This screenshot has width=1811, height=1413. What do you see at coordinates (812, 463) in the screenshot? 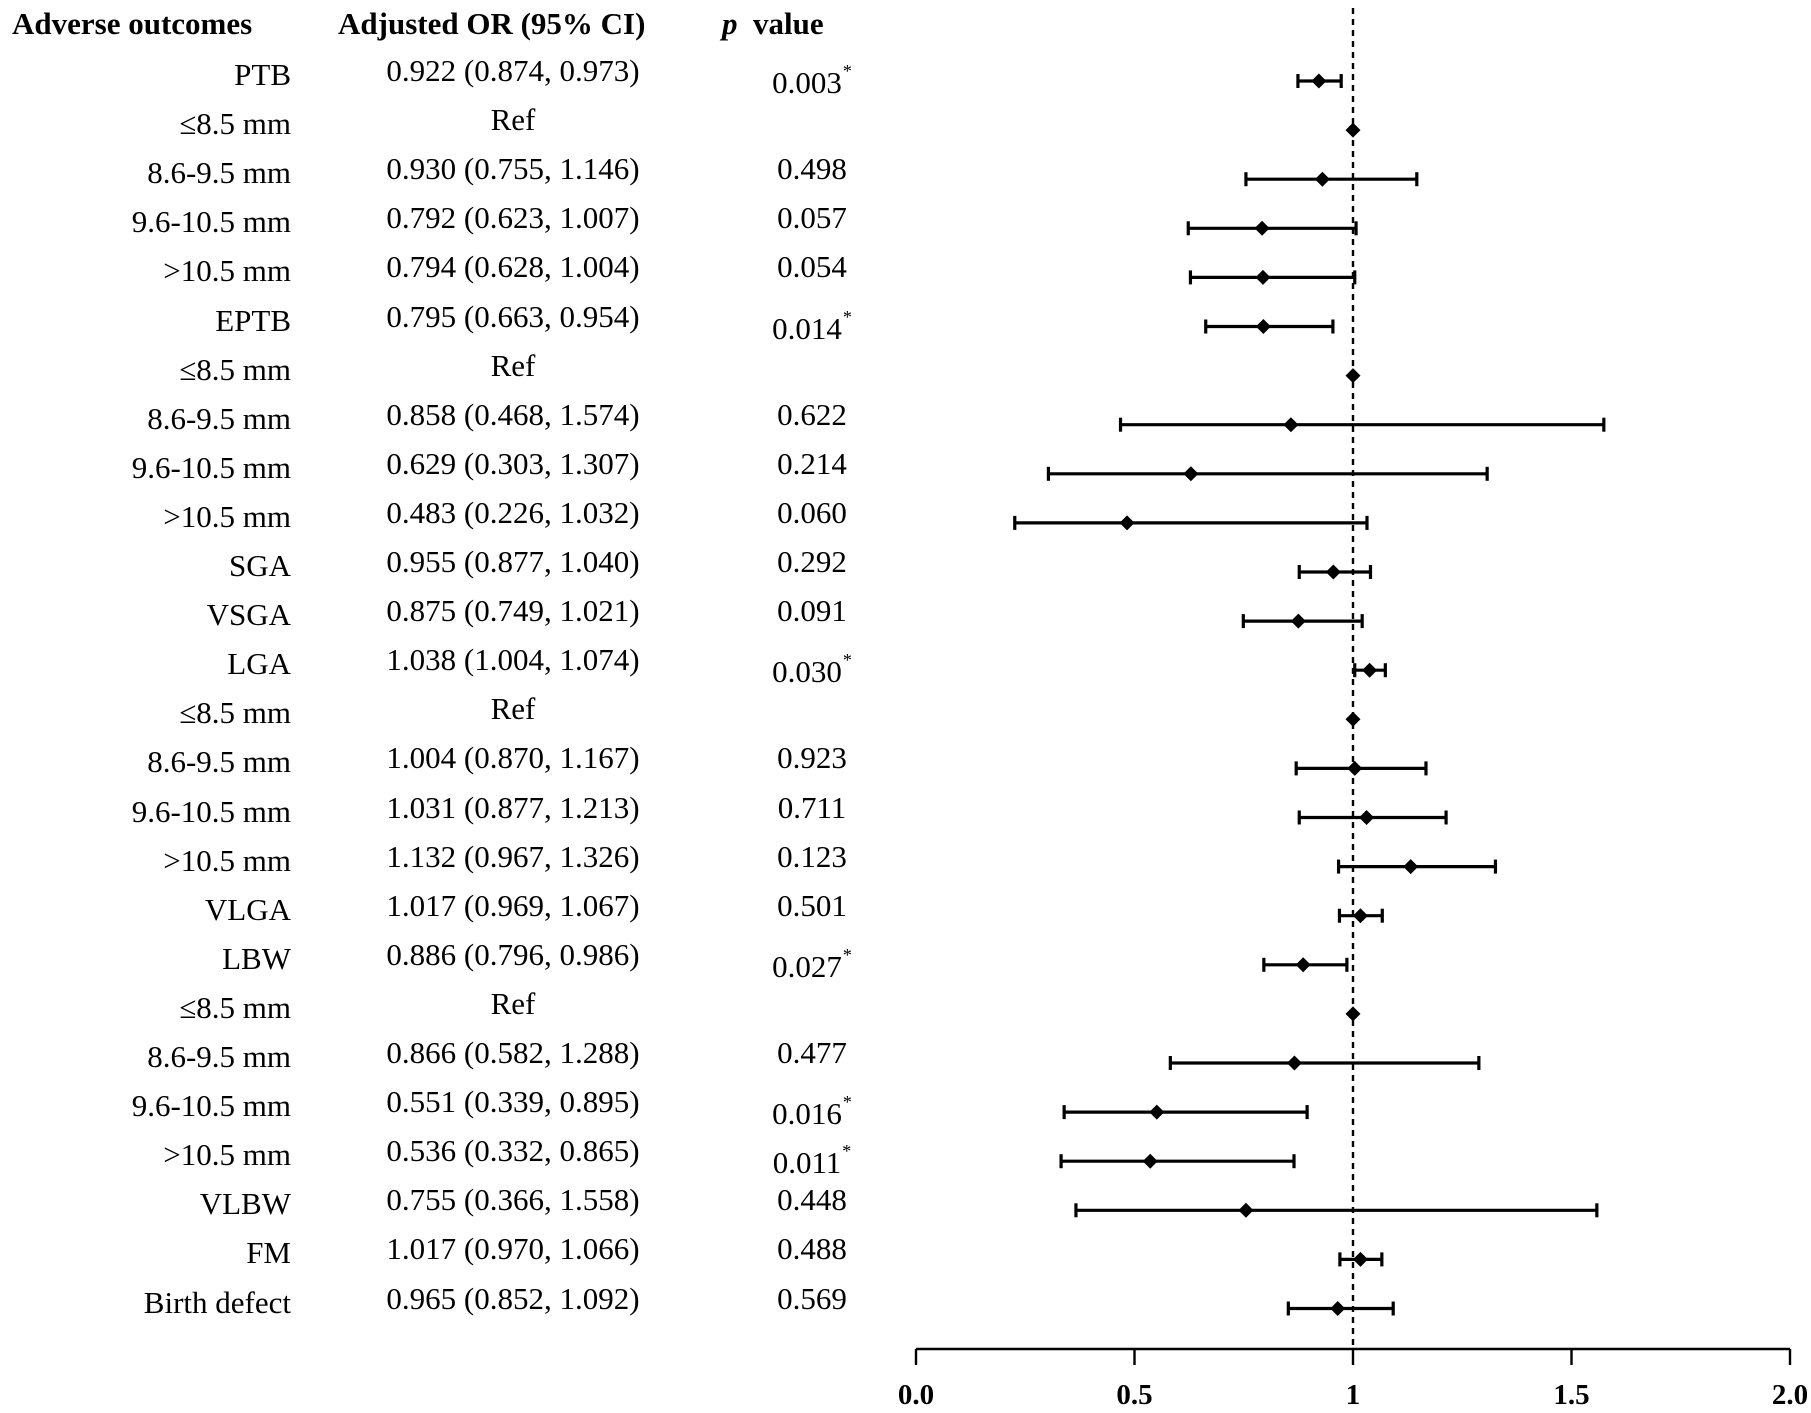
I see `p-value-text: 0.214` at bounding box center [812, 463].